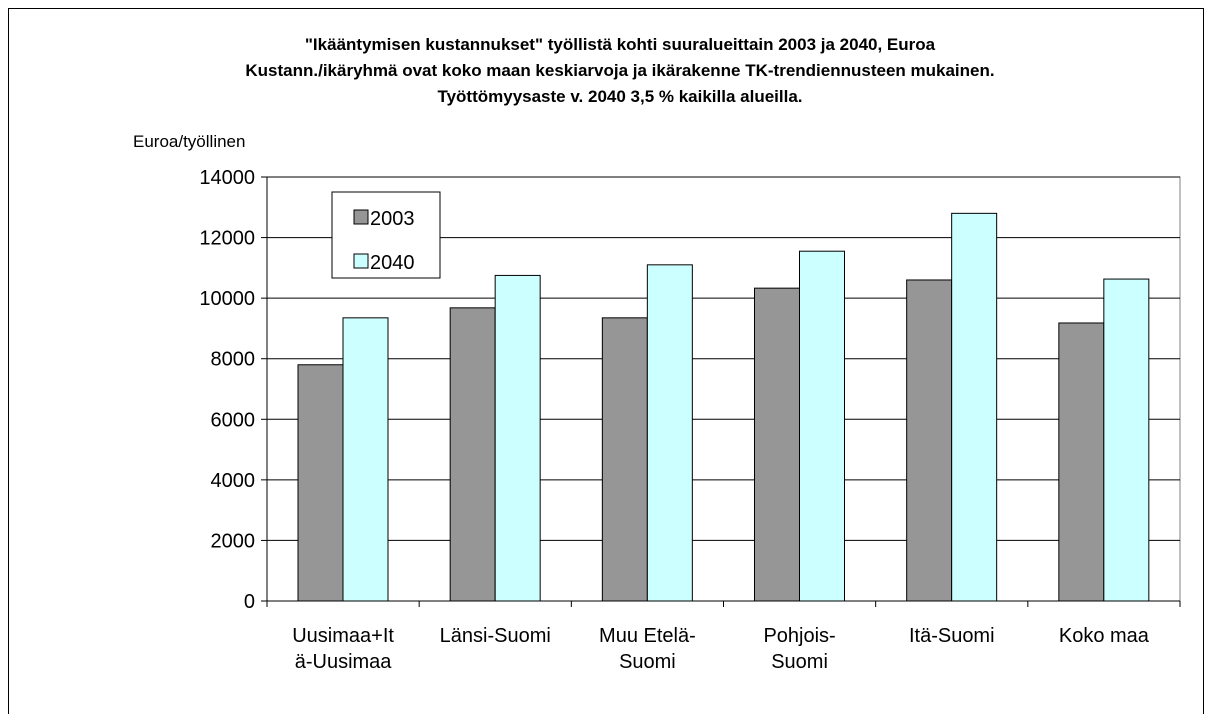 This screenshot has width=1212, height=714. Describe the element at coordinates (233, 481) in the screenshot. I see `y-tick-label: 4000` at that location.